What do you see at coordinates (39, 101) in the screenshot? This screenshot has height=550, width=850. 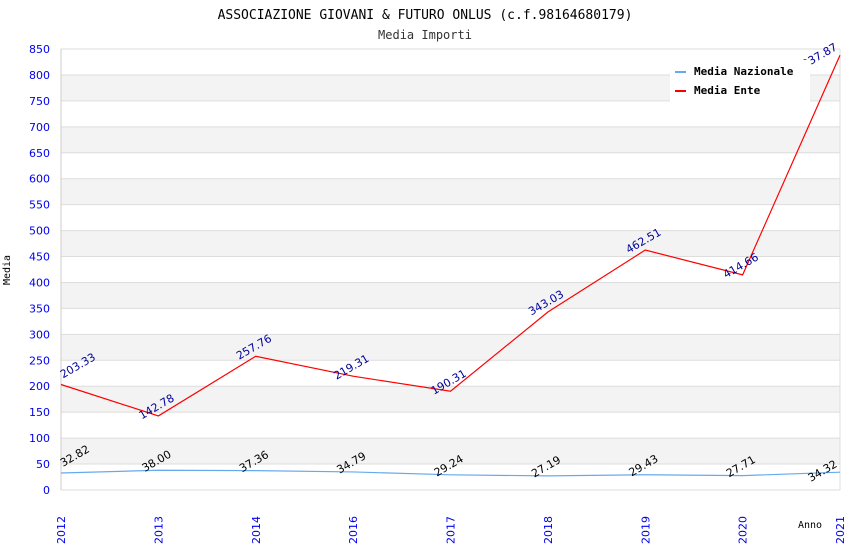 I see `y-tick-label: 750` at bounding box center [39, 101].